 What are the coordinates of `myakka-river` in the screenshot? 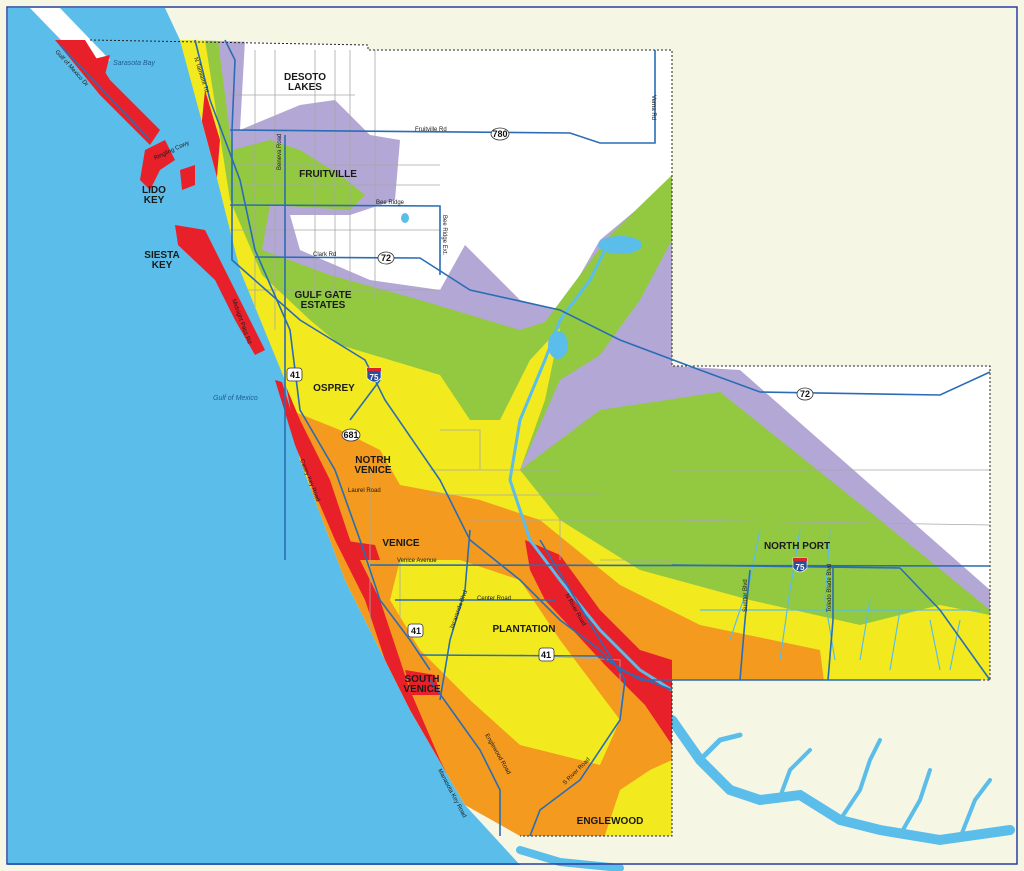 It's located at (590, 465).